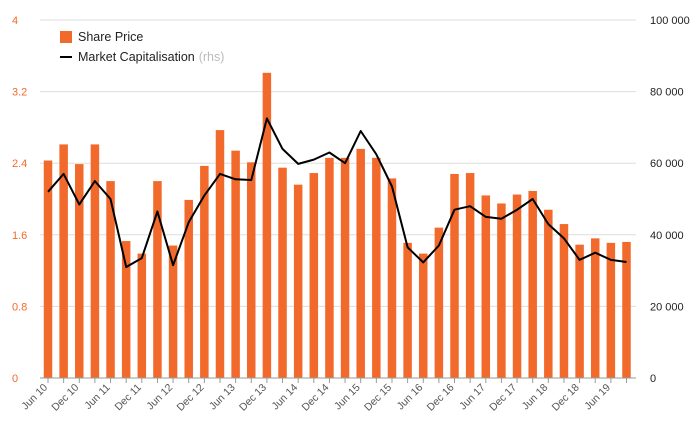  What do you see at coordinates (441, 398) in the screenshot?
I see `x-tick-label: Dec 16` at bounding box center [441, 398].